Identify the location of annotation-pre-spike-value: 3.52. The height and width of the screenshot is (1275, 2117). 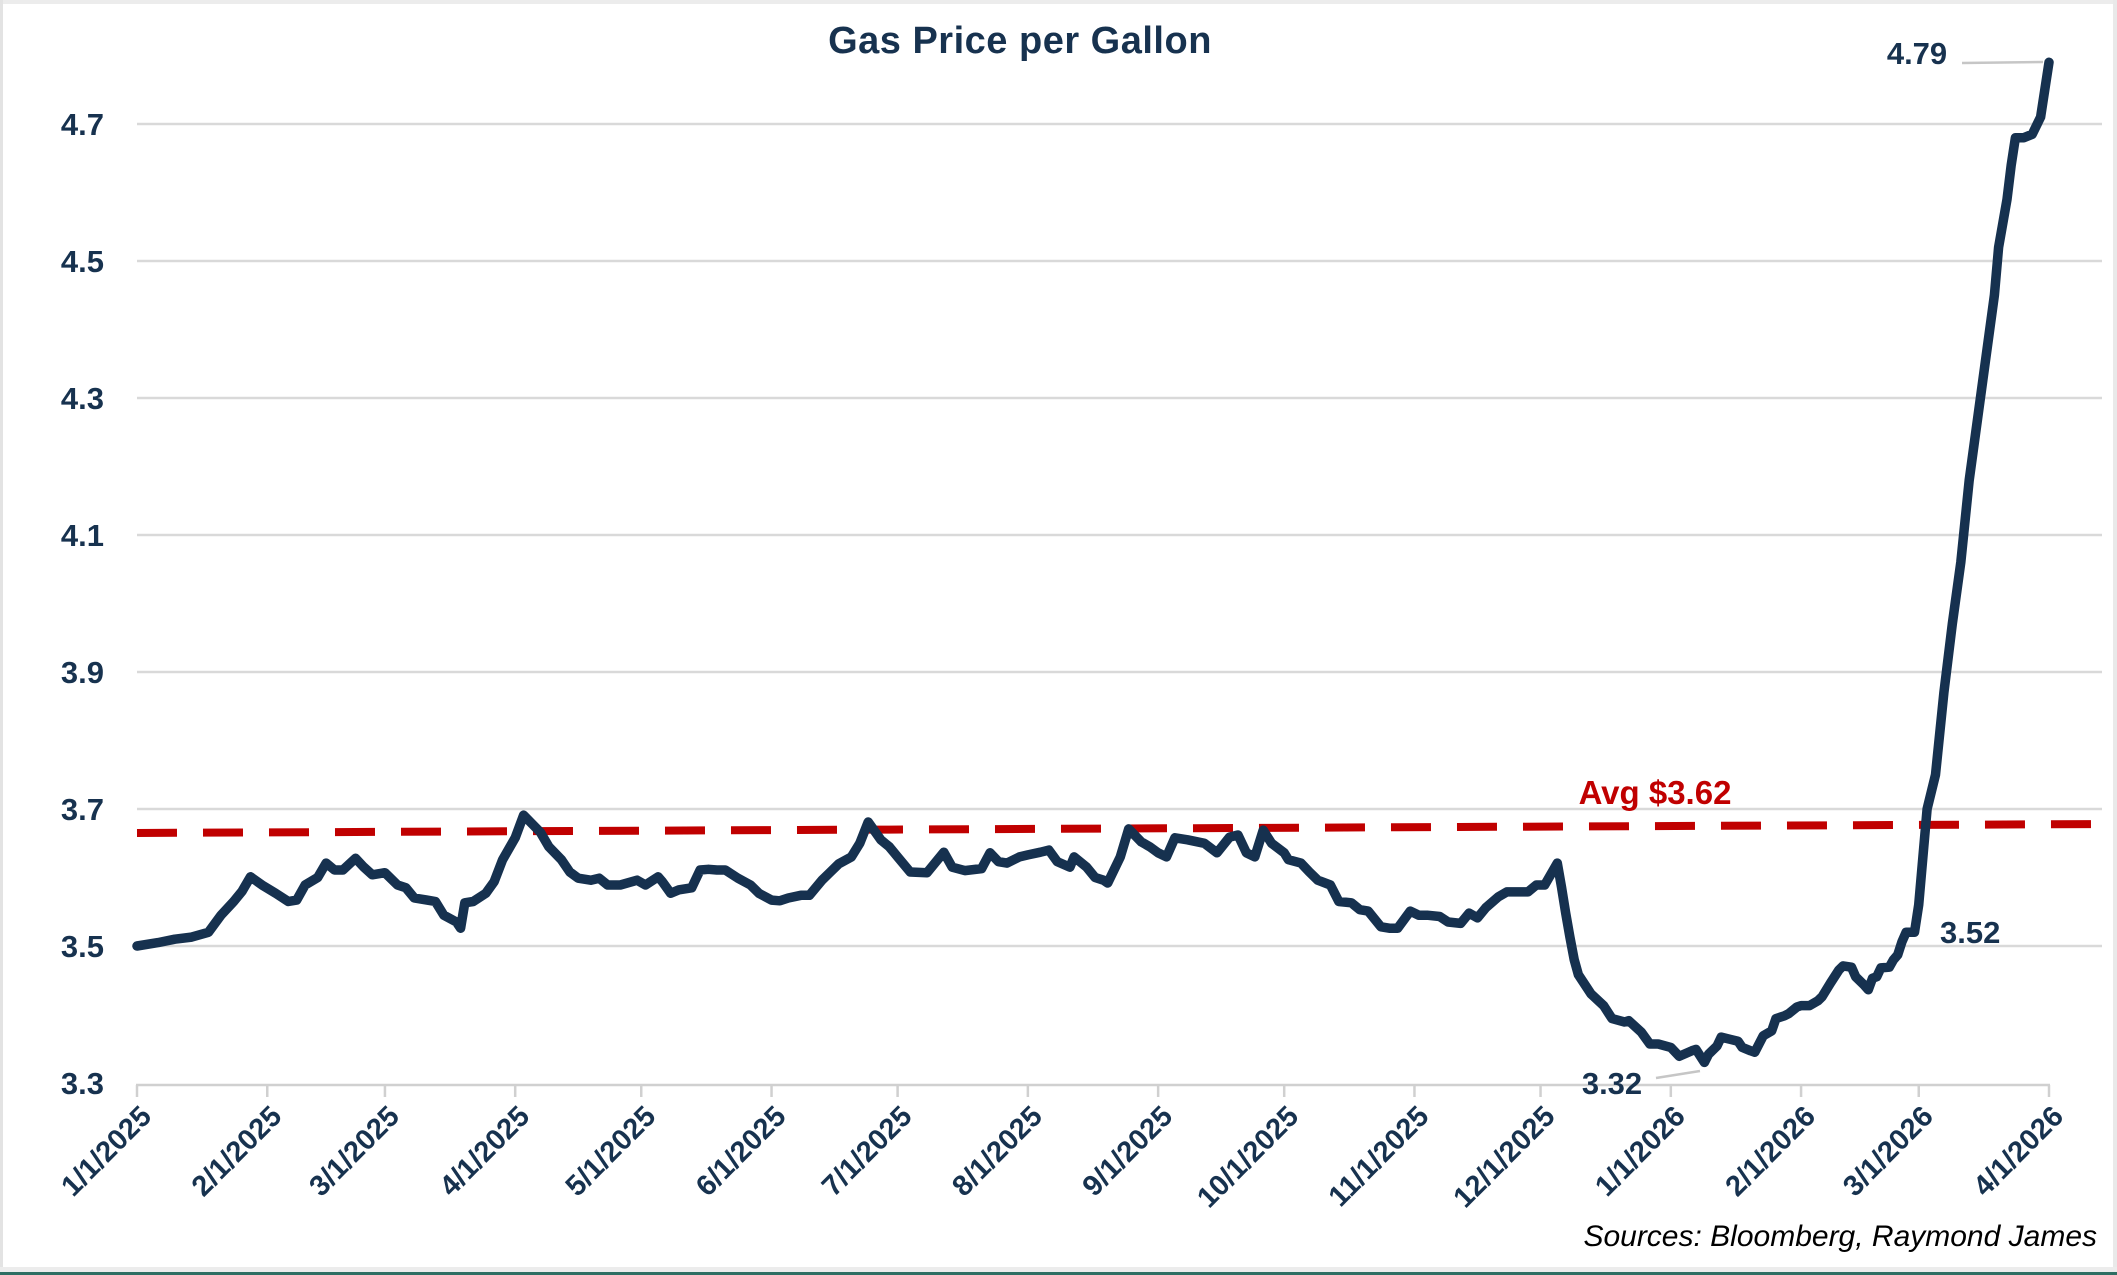
(1970, 932).